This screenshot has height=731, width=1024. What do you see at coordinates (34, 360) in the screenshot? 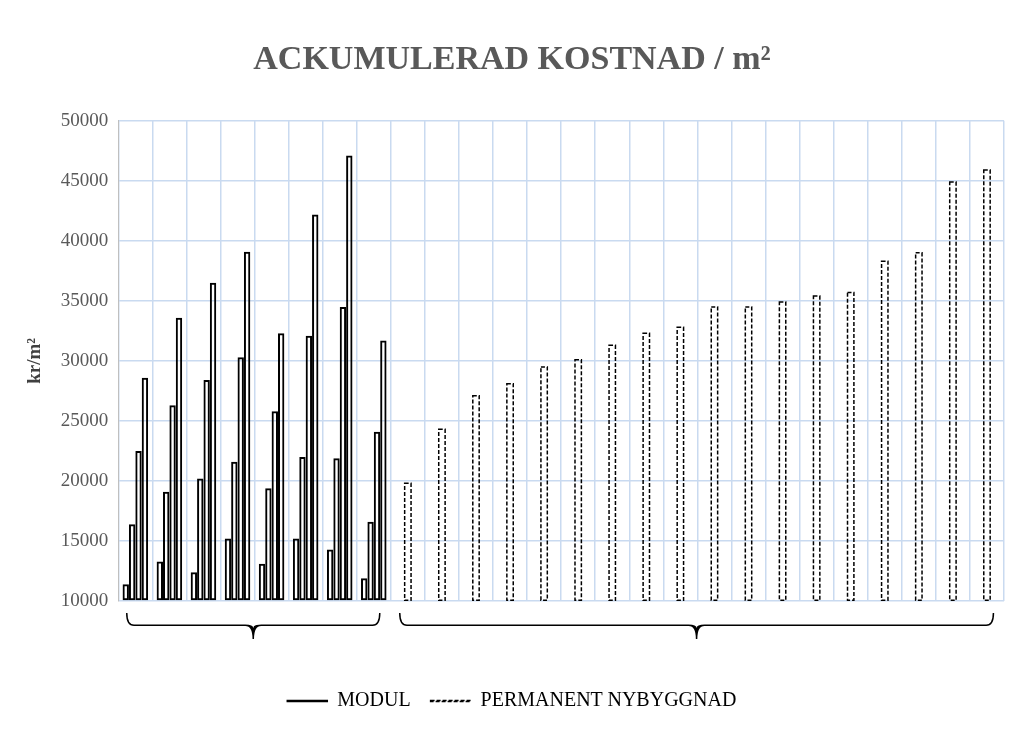
I see `y-axis-title: kr/m²` at bounding box center [34, 360].